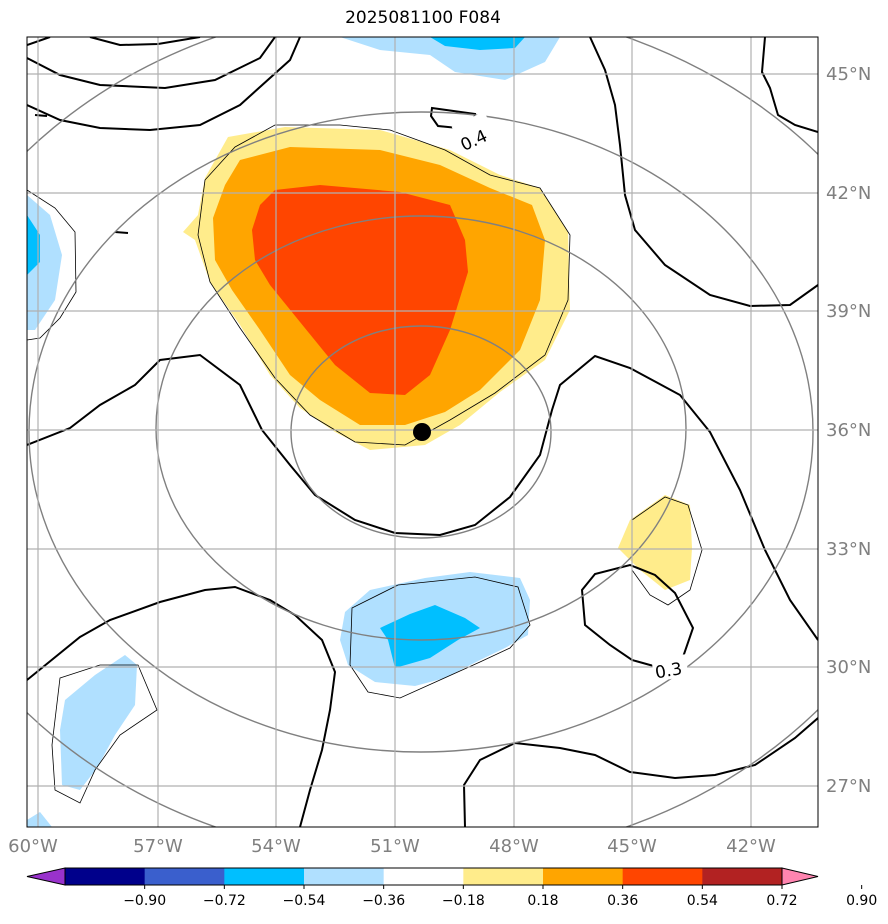 The height and width of the screenshot is (924, 888). Describe the element at coordinates (800, 876) in the screenshot. I see `colorbar-extend-high` at that location.